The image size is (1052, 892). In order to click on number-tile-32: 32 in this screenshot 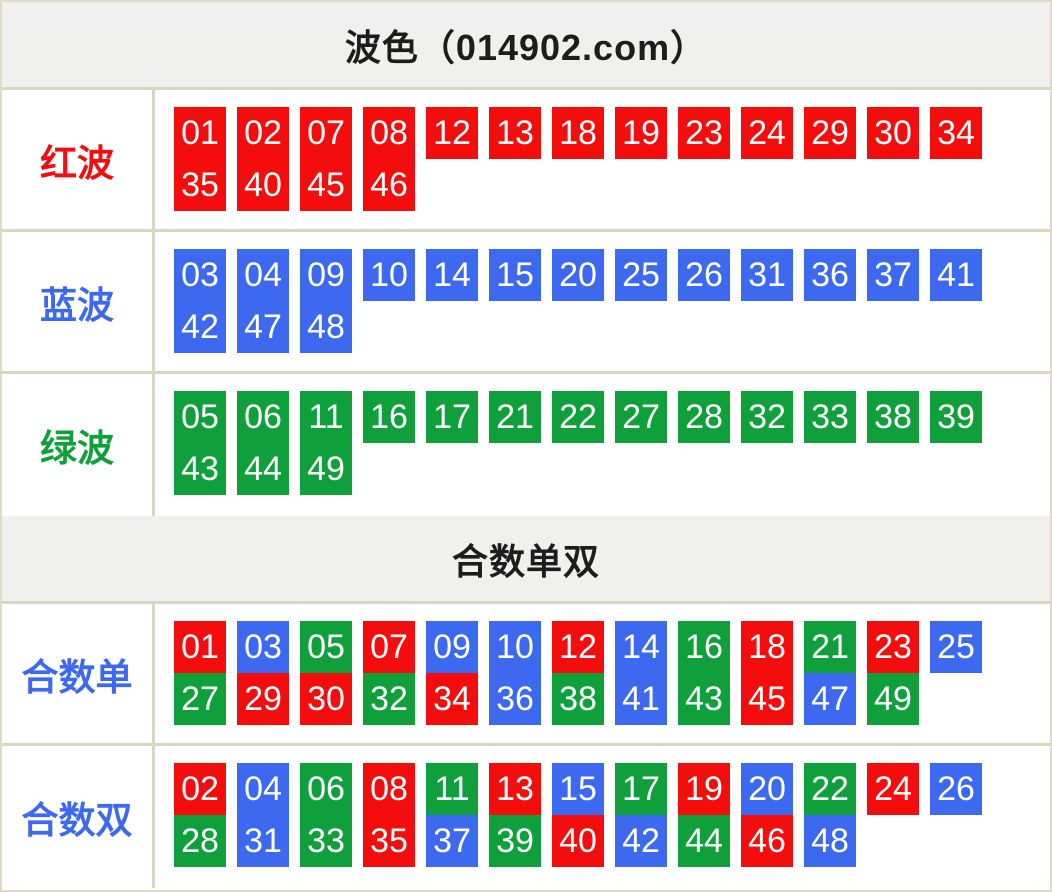, I will do `click(767, 417)`.